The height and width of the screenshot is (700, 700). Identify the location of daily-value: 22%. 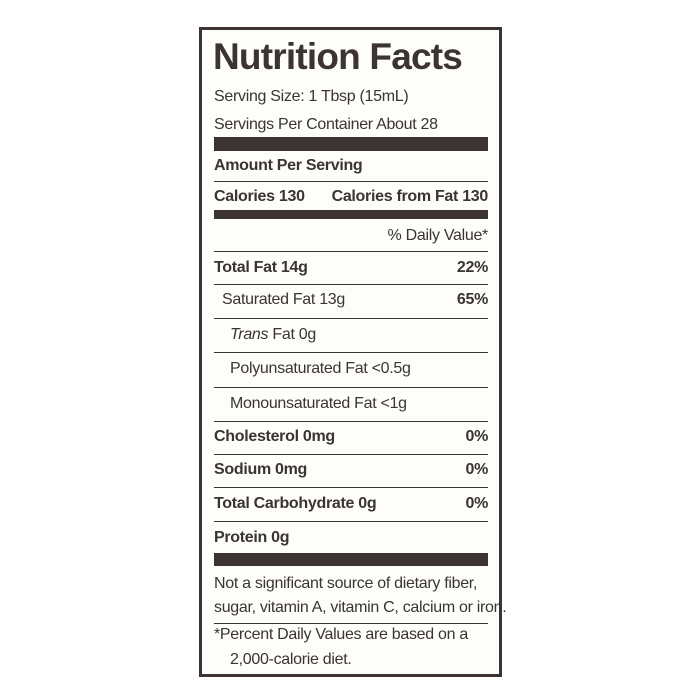
(472, 267).